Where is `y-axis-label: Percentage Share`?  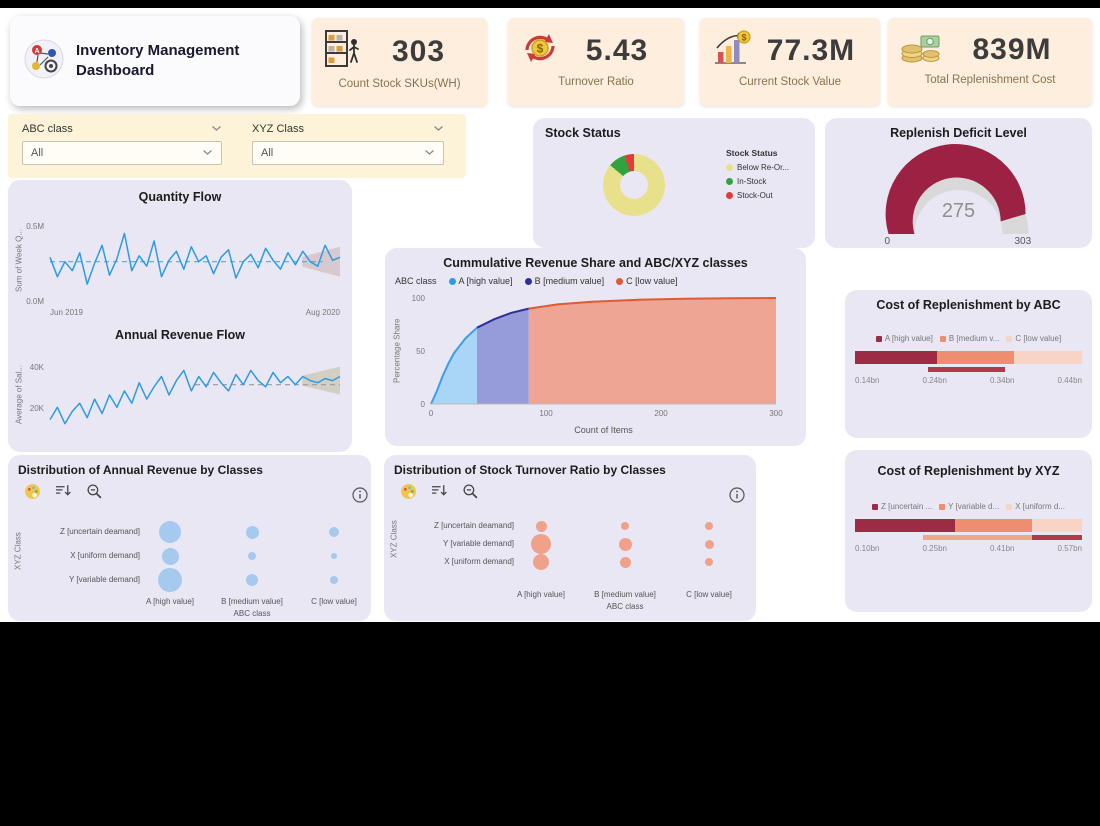 y-axis-label: Percentage Share is located at coordinates (397, 351).